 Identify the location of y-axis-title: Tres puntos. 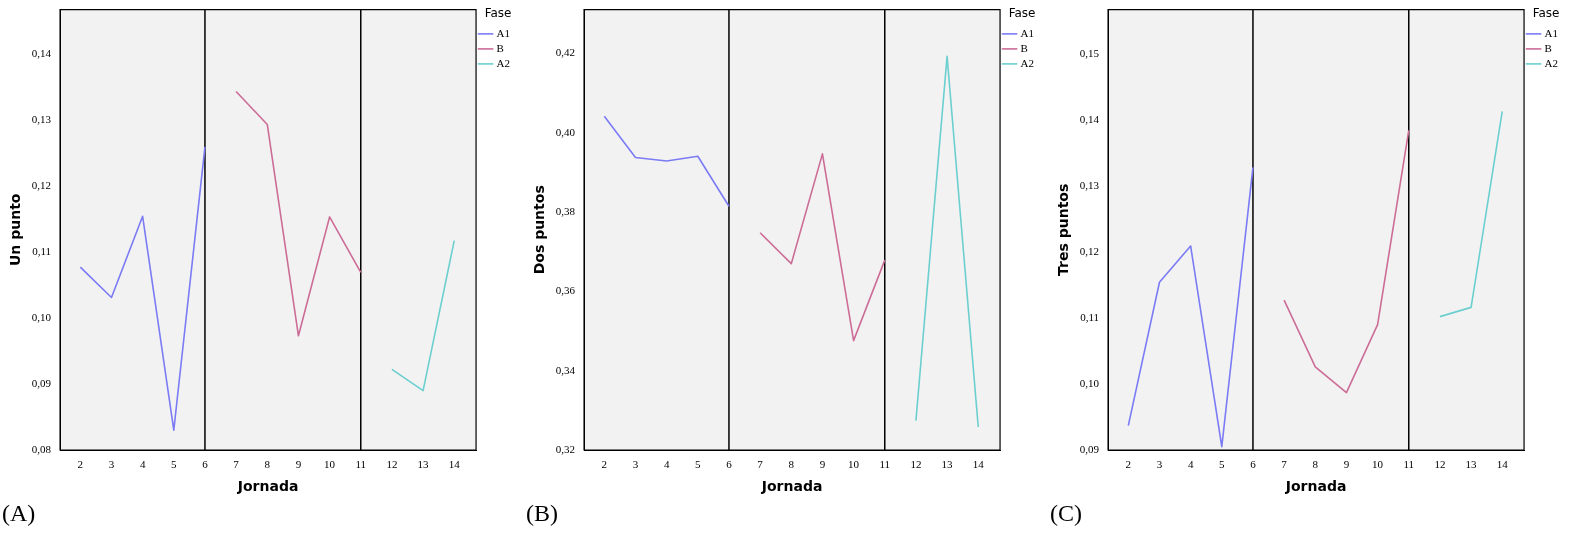
(1063, 229).